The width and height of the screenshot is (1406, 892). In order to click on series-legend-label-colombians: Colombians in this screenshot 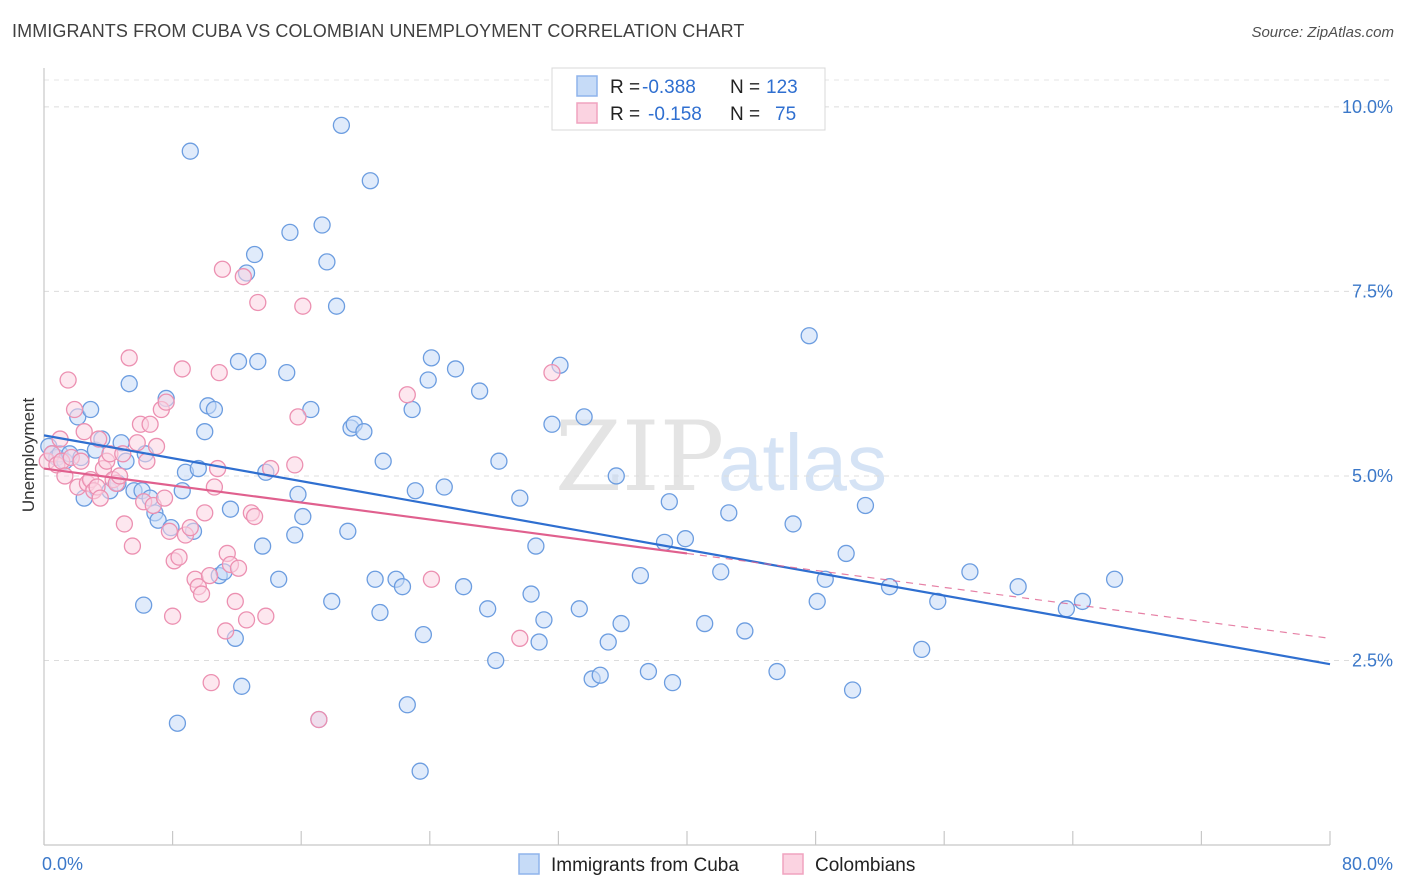, I will do `click(865, 865)`.